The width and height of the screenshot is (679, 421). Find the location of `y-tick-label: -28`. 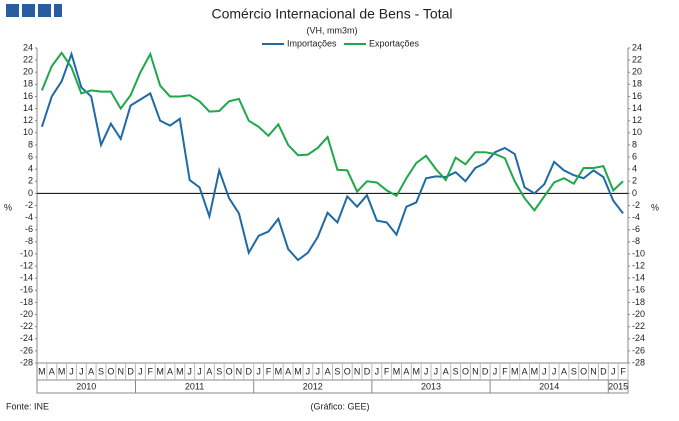

y-tick-label: -28 is located at coordinates (26, 362).